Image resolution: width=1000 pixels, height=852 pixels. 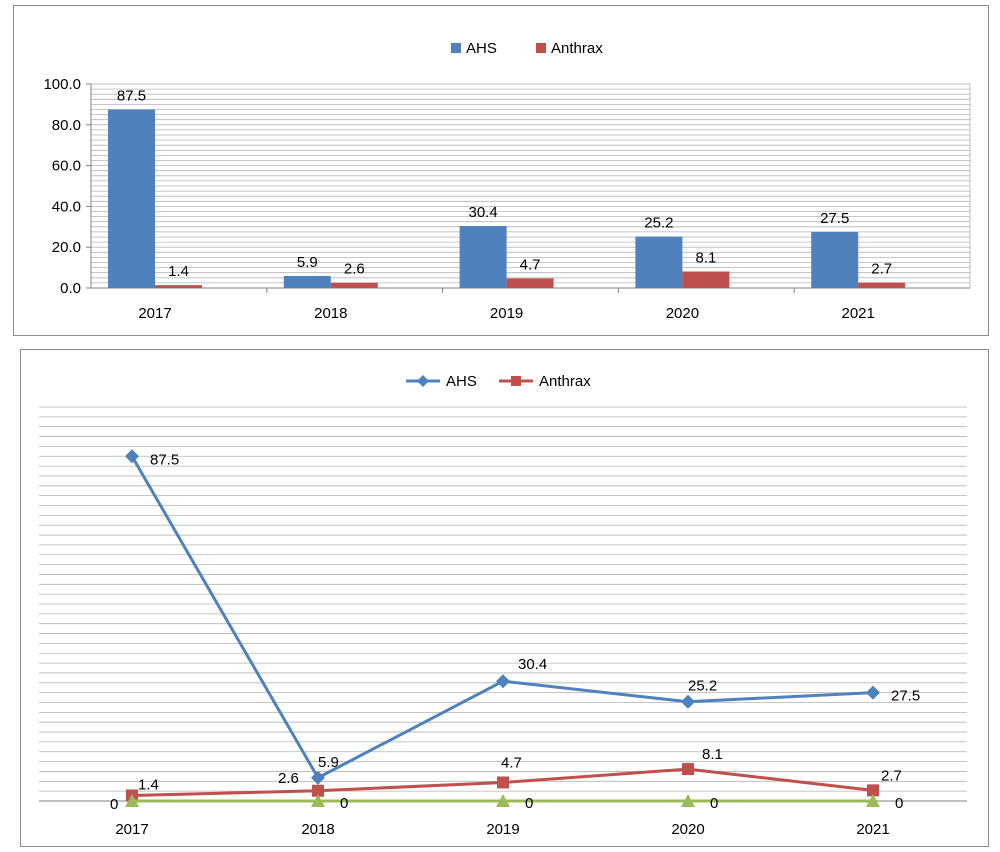 I want to click on bar-data-label: 1.4, so click(x=178, y=271).